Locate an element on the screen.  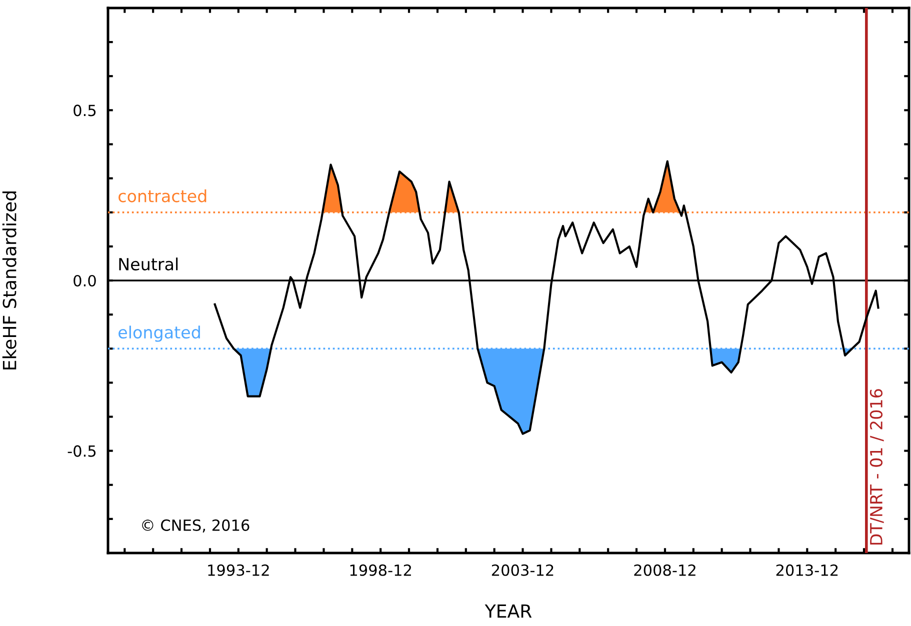
x-tick-label: 2003-12 is located at coordinates (523, 570).